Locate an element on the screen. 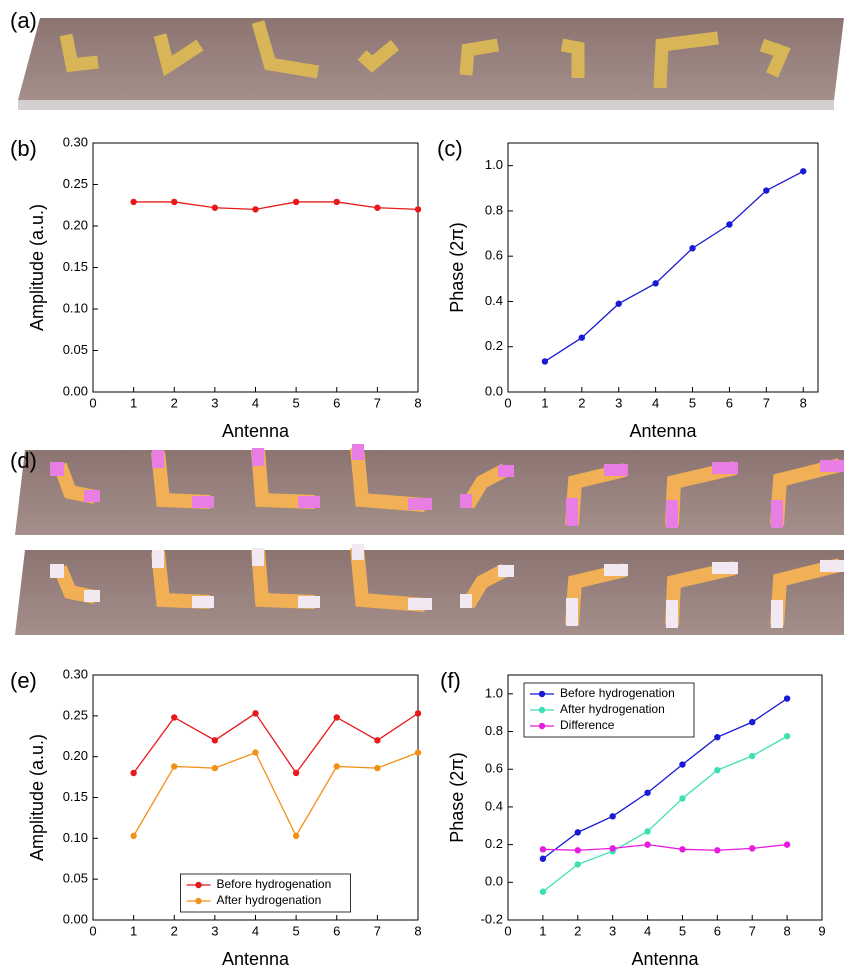 The width and height of the screenshot is (844, 977). y-tick-label: 0.0 is located at coordinates (494, 390).